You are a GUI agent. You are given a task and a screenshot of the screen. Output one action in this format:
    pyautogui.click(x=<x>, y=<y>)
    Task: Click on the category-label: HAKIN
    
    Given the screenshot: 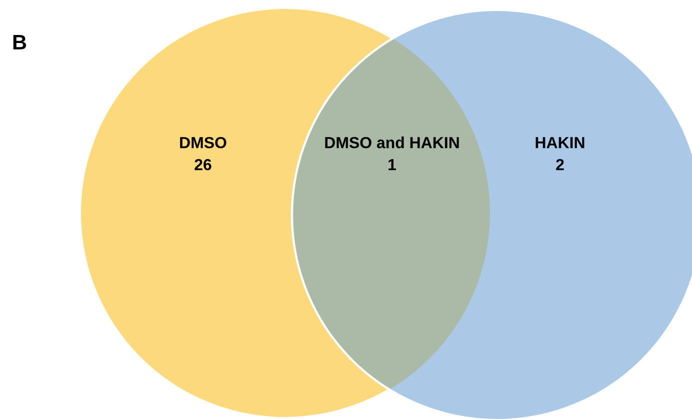 What is the action you would take?
    pyautogui.click(x=560, y=142)
    